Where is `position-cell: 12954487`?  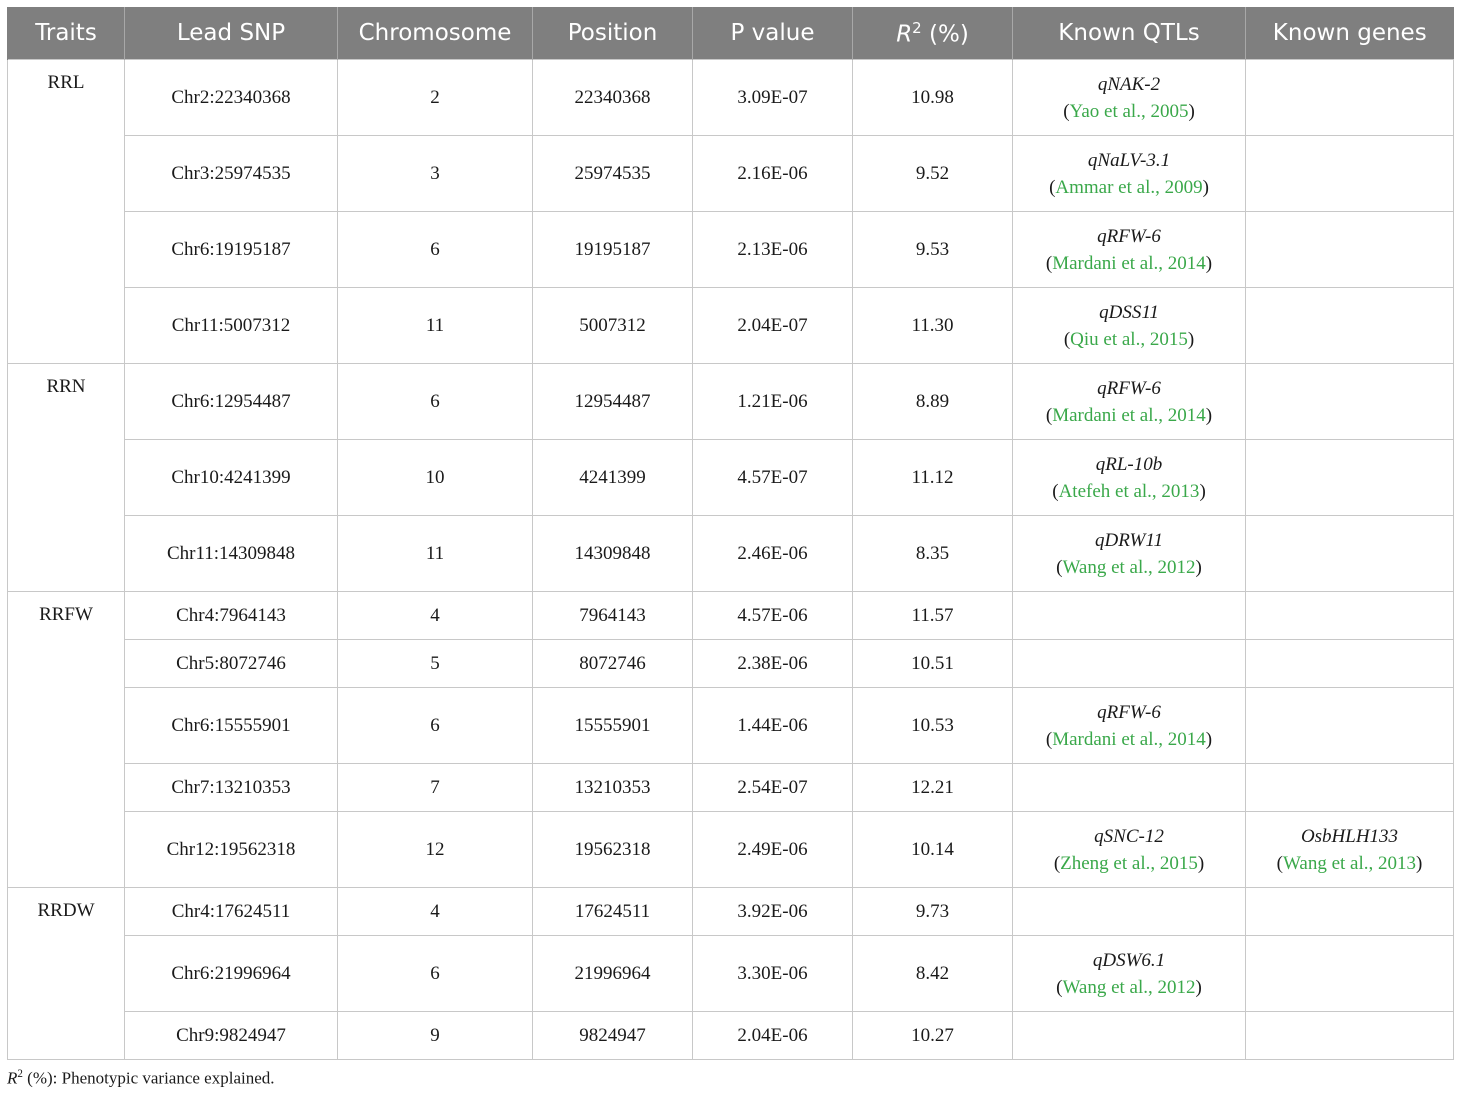 position-cell: 12954487 is located at coordinates (612, 401).